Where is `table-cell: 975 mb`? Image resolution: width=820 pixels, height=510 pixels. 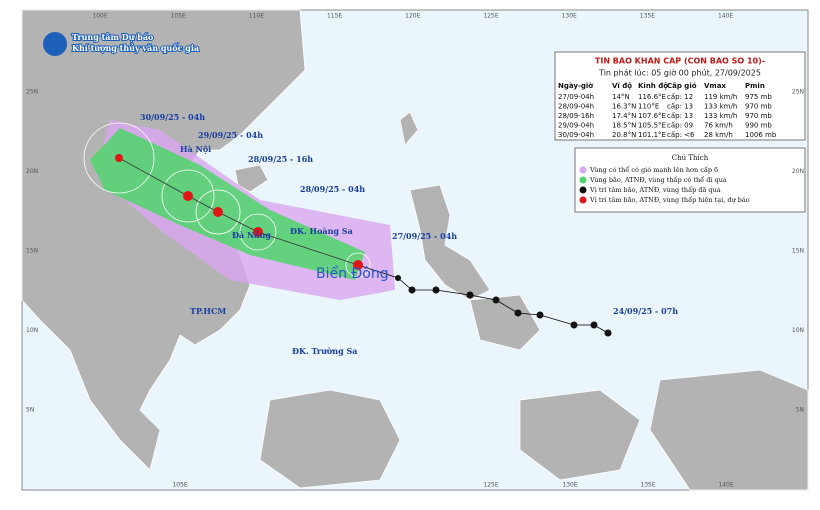
table-cell: 975 mb is located at coordinates (758, 97).